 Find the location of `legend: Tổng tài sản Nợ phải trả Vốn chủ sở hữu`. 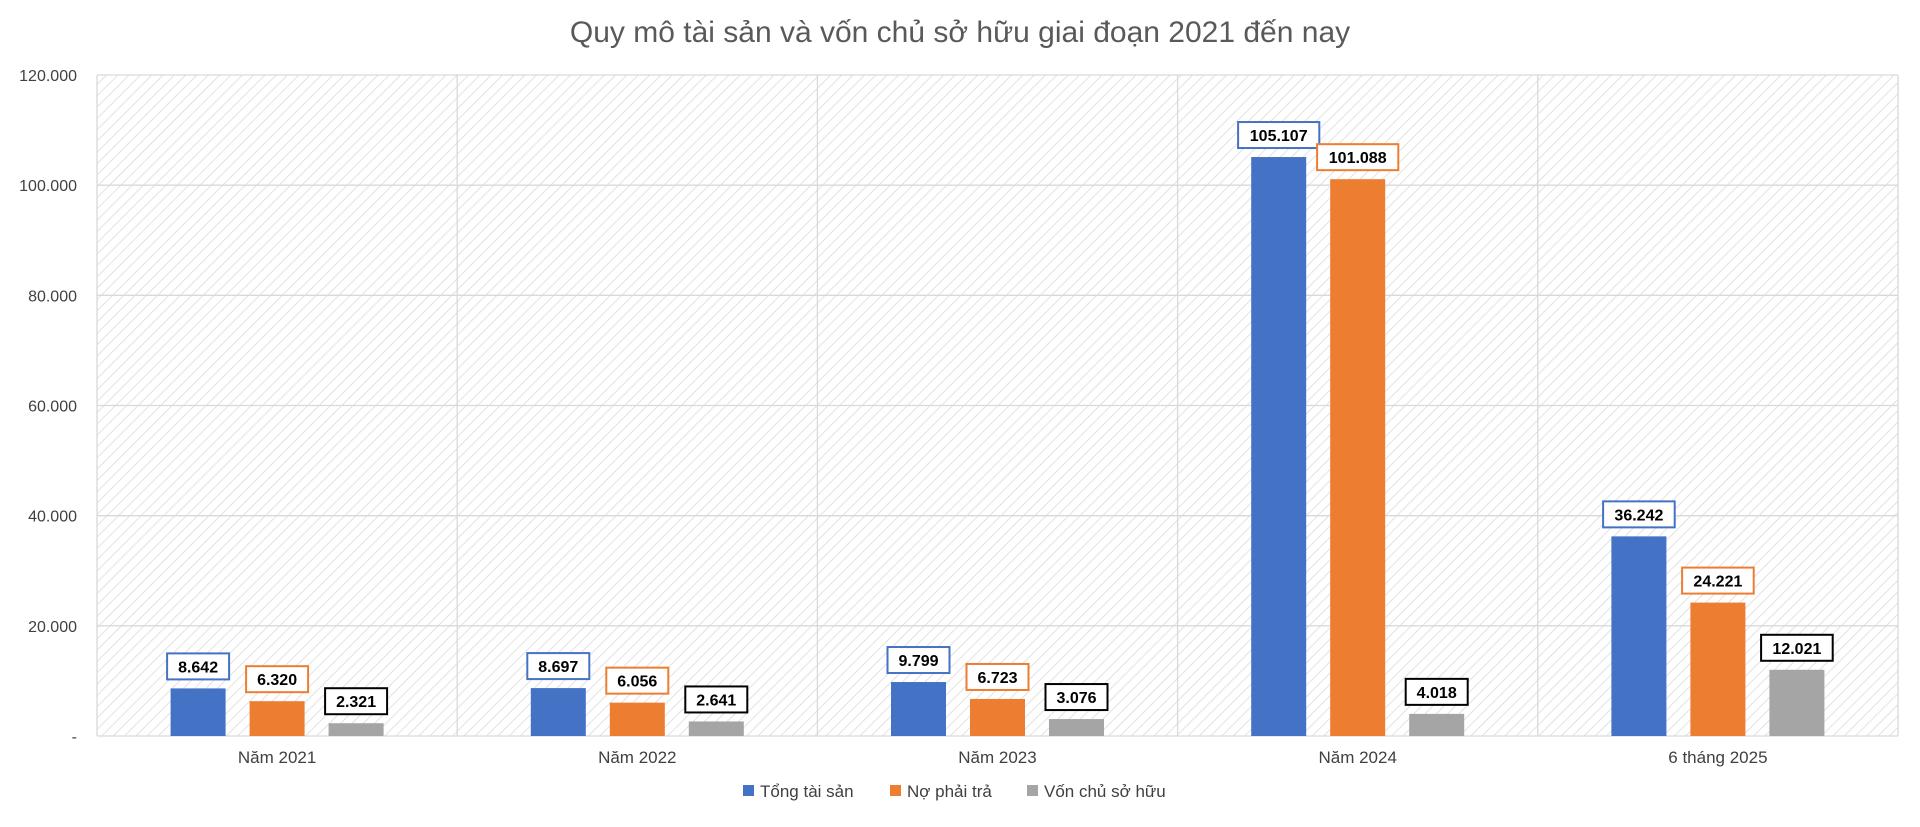

legend: Tổng tài sản Nợ phải trả Vốn chủ sở hữu is located at coordinates (954, 791).